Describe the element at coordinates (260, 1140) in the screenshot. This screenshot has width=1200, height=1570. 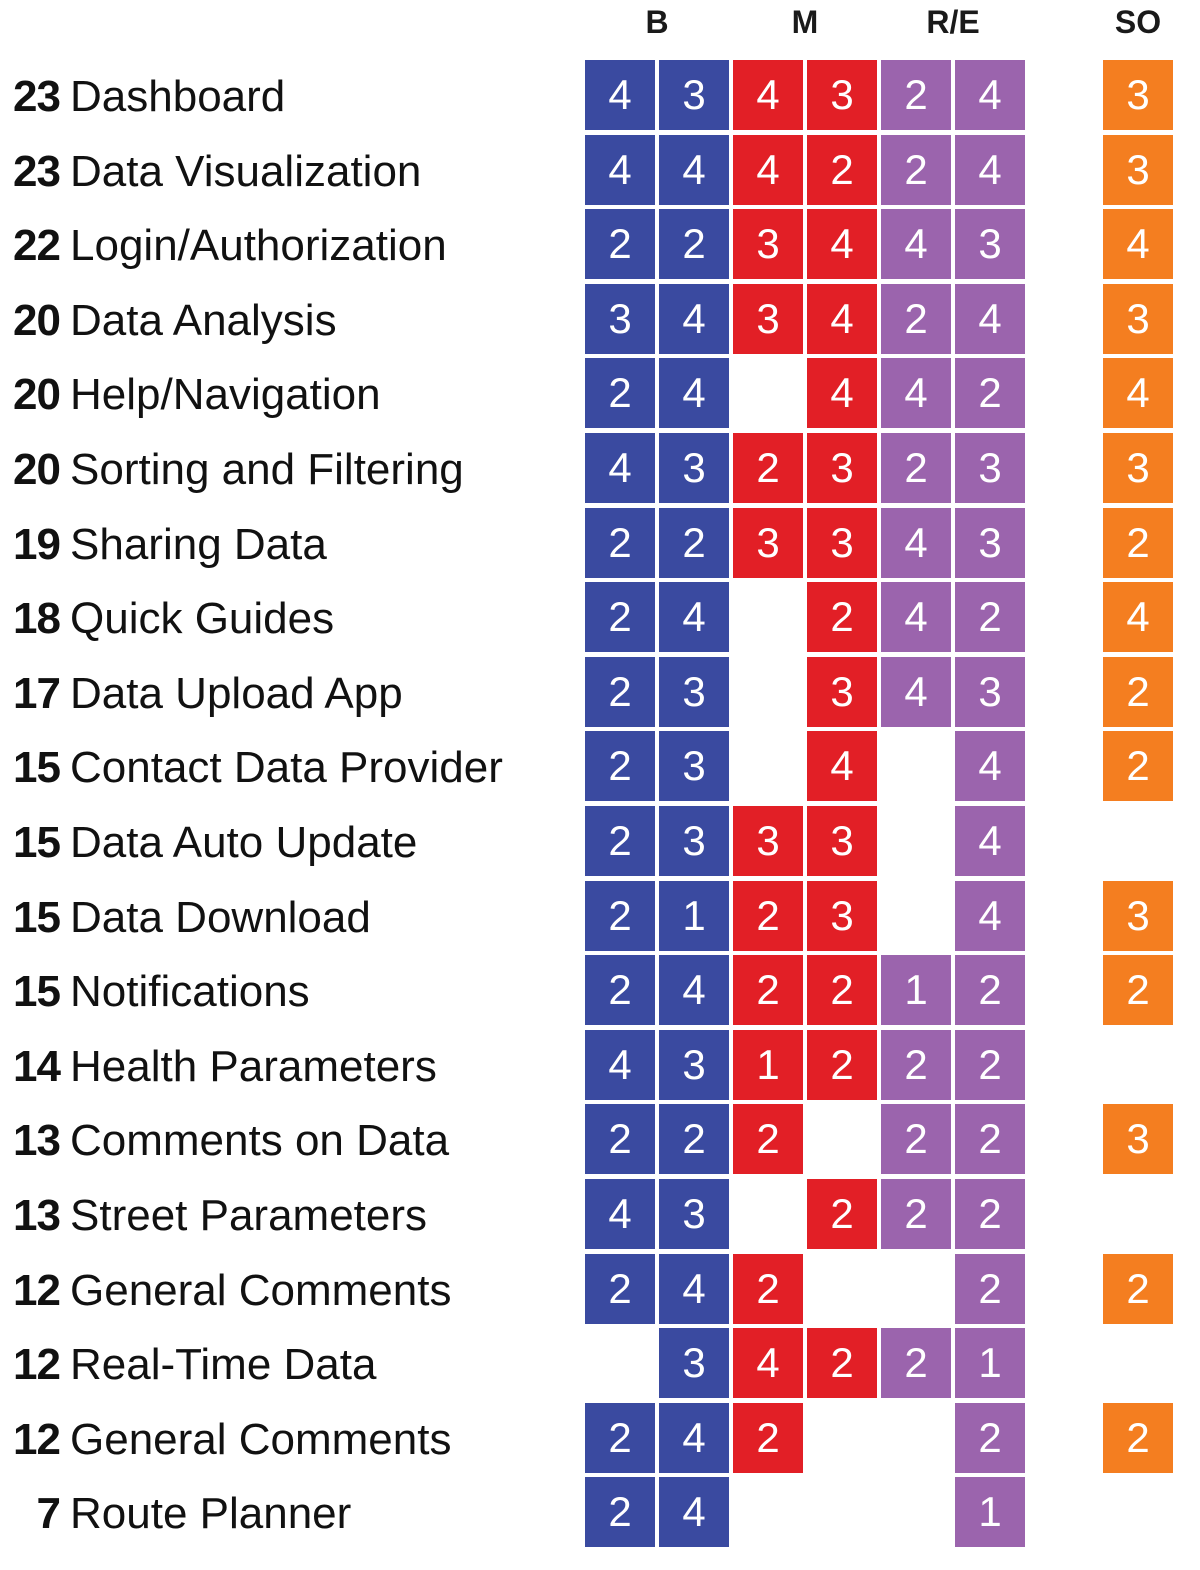
I see `row-label: Comments on Data` at that location.